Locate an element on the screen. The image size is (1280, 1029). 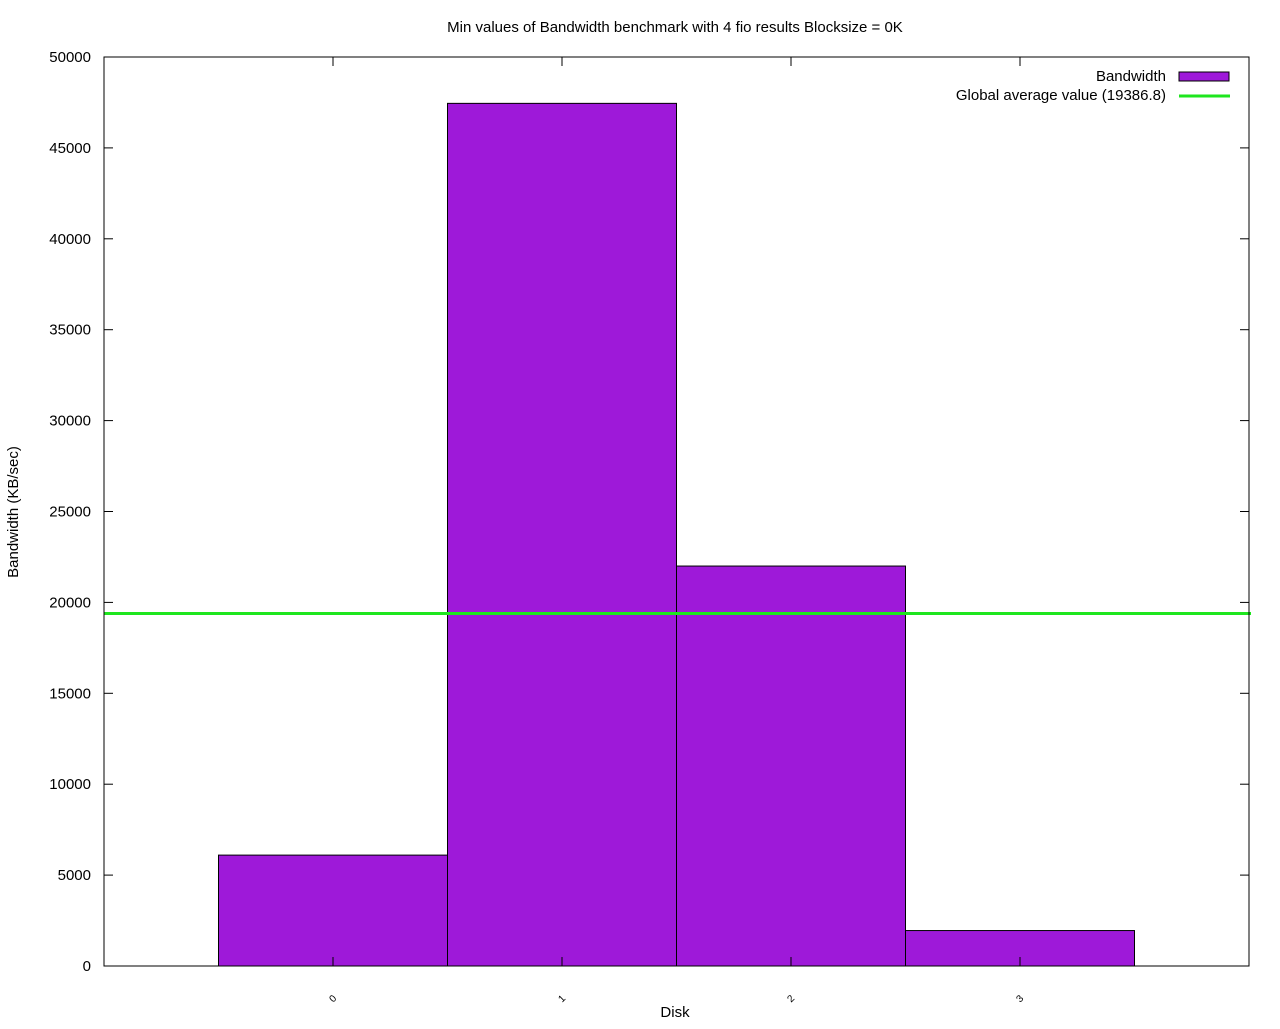
y-tick-label: 25000 is located at coordinates (70, 512).